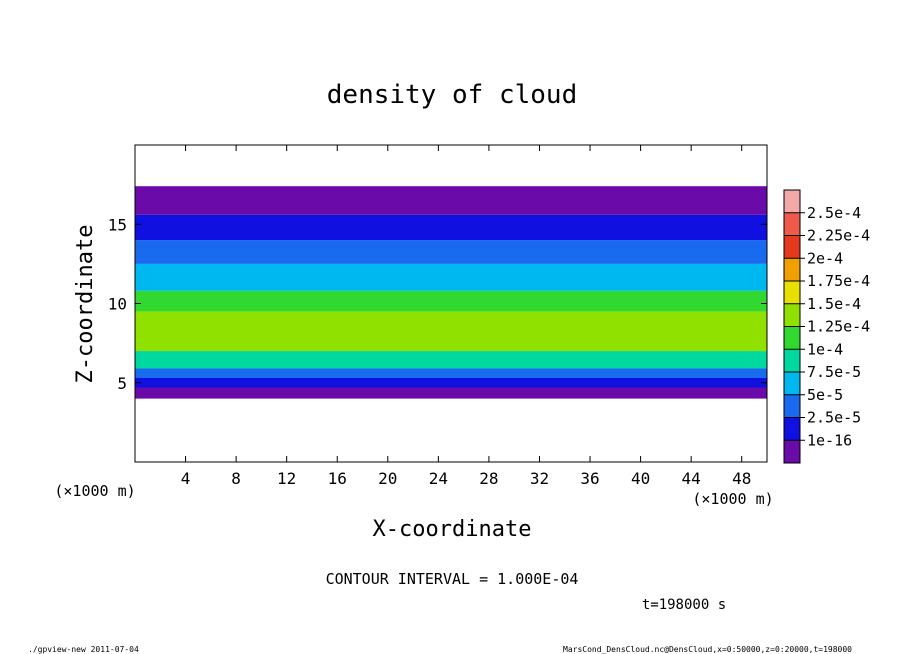 The width and height of the screenshot is (904, 654). What do you see at coordinates (829, 440) in the screenshot?
I see `colorbar-level-label: 1e-16` at bounding box center [829, 440].